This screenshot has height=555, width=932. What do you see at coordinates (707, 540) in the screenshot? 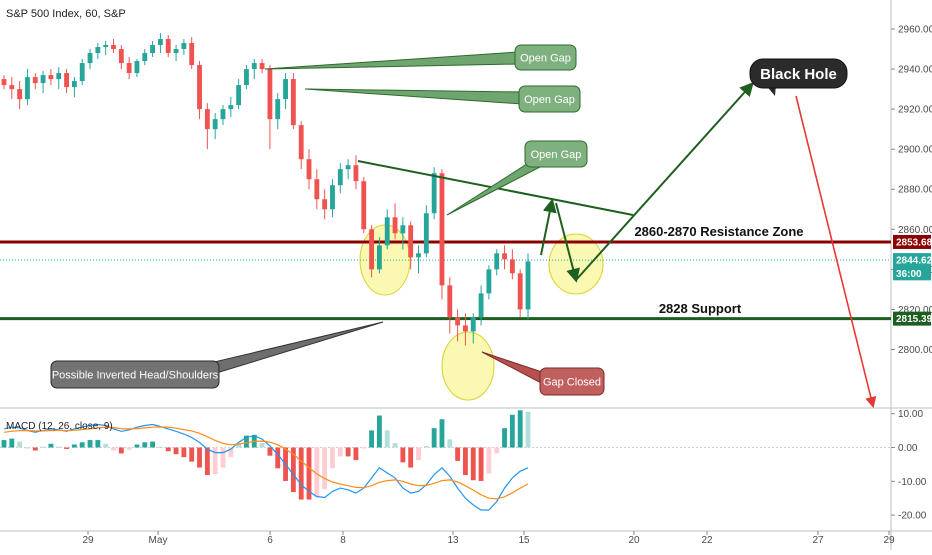
I see `time-tick-label: 22` at bounding box center [707, 540].